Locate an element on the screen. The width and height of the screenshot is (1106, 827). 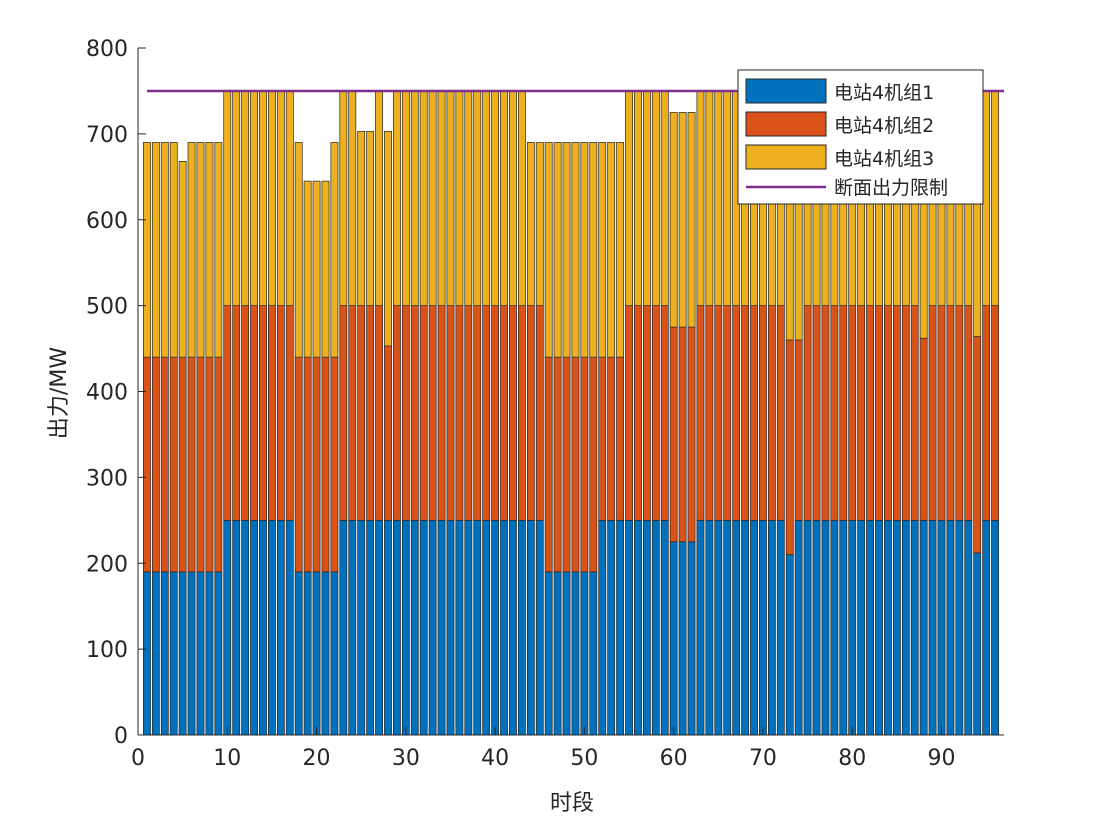
legend-label-series-3: 电站4机组3 is located at coordinates (884, 159).